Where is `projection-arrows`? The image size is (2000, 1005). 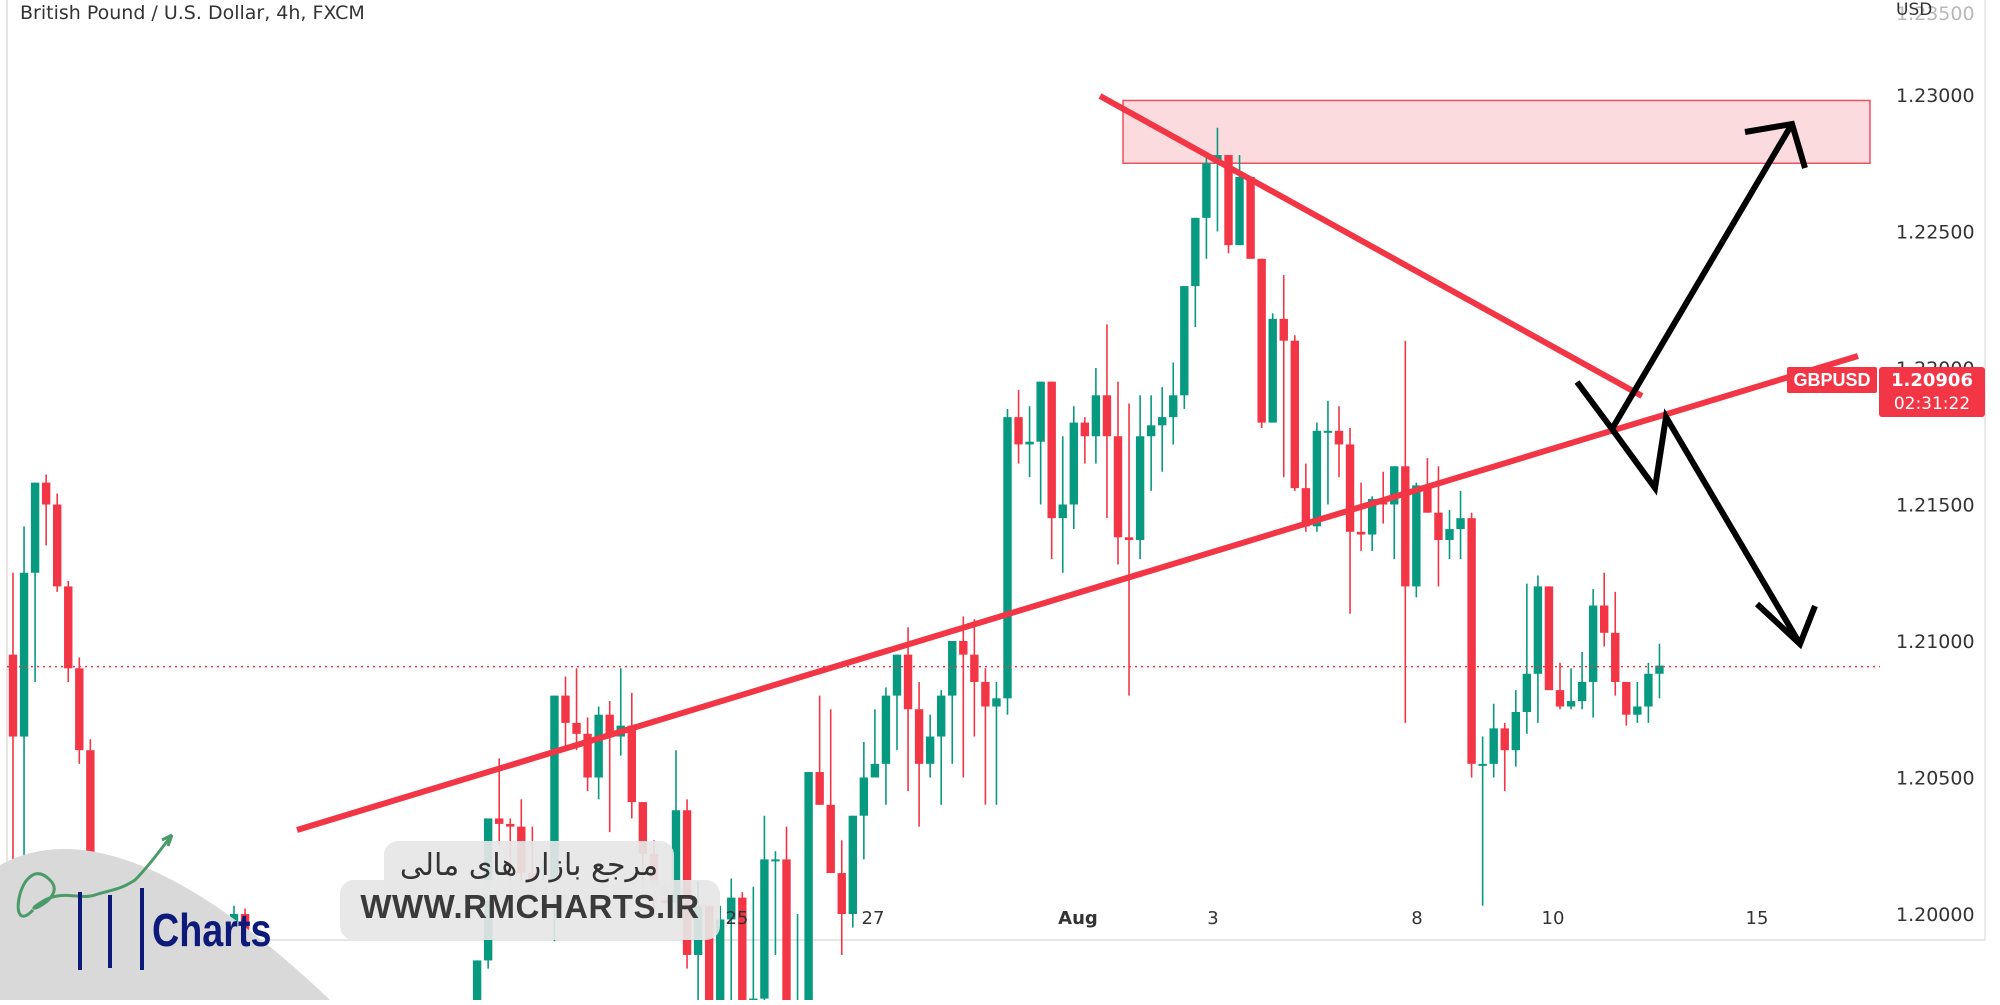 projection-arrows is located at coordinates (1696, 385).